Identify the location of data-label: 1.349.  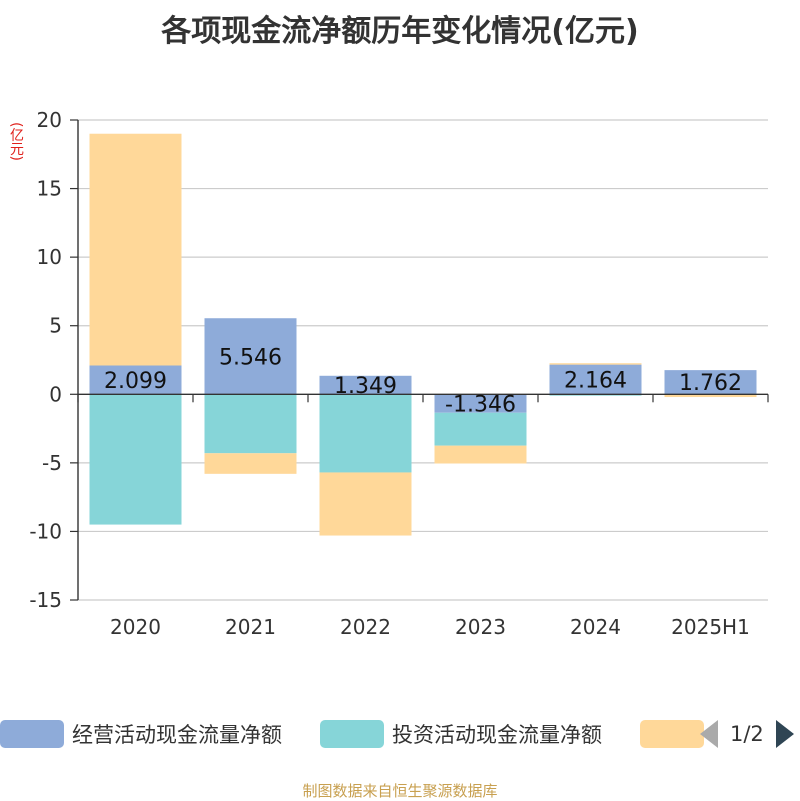
(365, 386).